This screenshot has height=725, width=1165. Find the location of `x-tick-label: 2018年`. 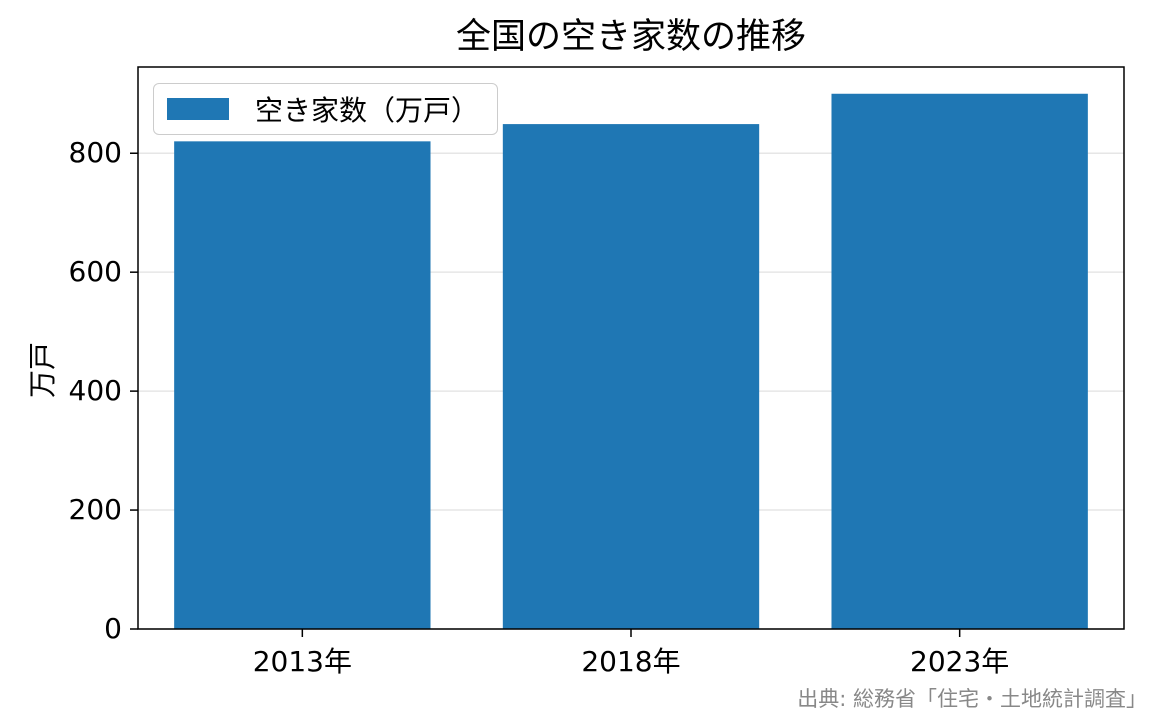

x-tick-label: 2018年 is located at coordinates (631, 661).